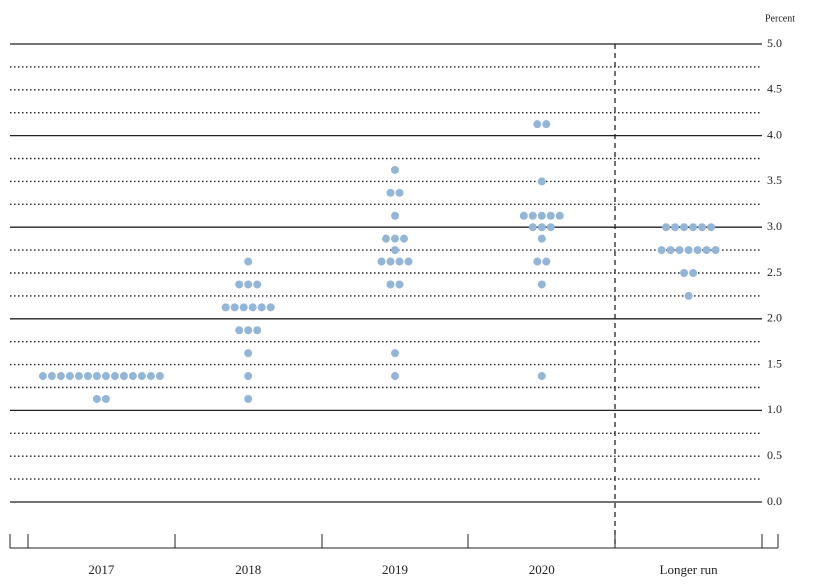 This screenshot has height=587, width=831. What do you see at coordinates (774, 318) in the screenshot?
I see `y-tick-label: 2.0` at bounding box center [774, 318].